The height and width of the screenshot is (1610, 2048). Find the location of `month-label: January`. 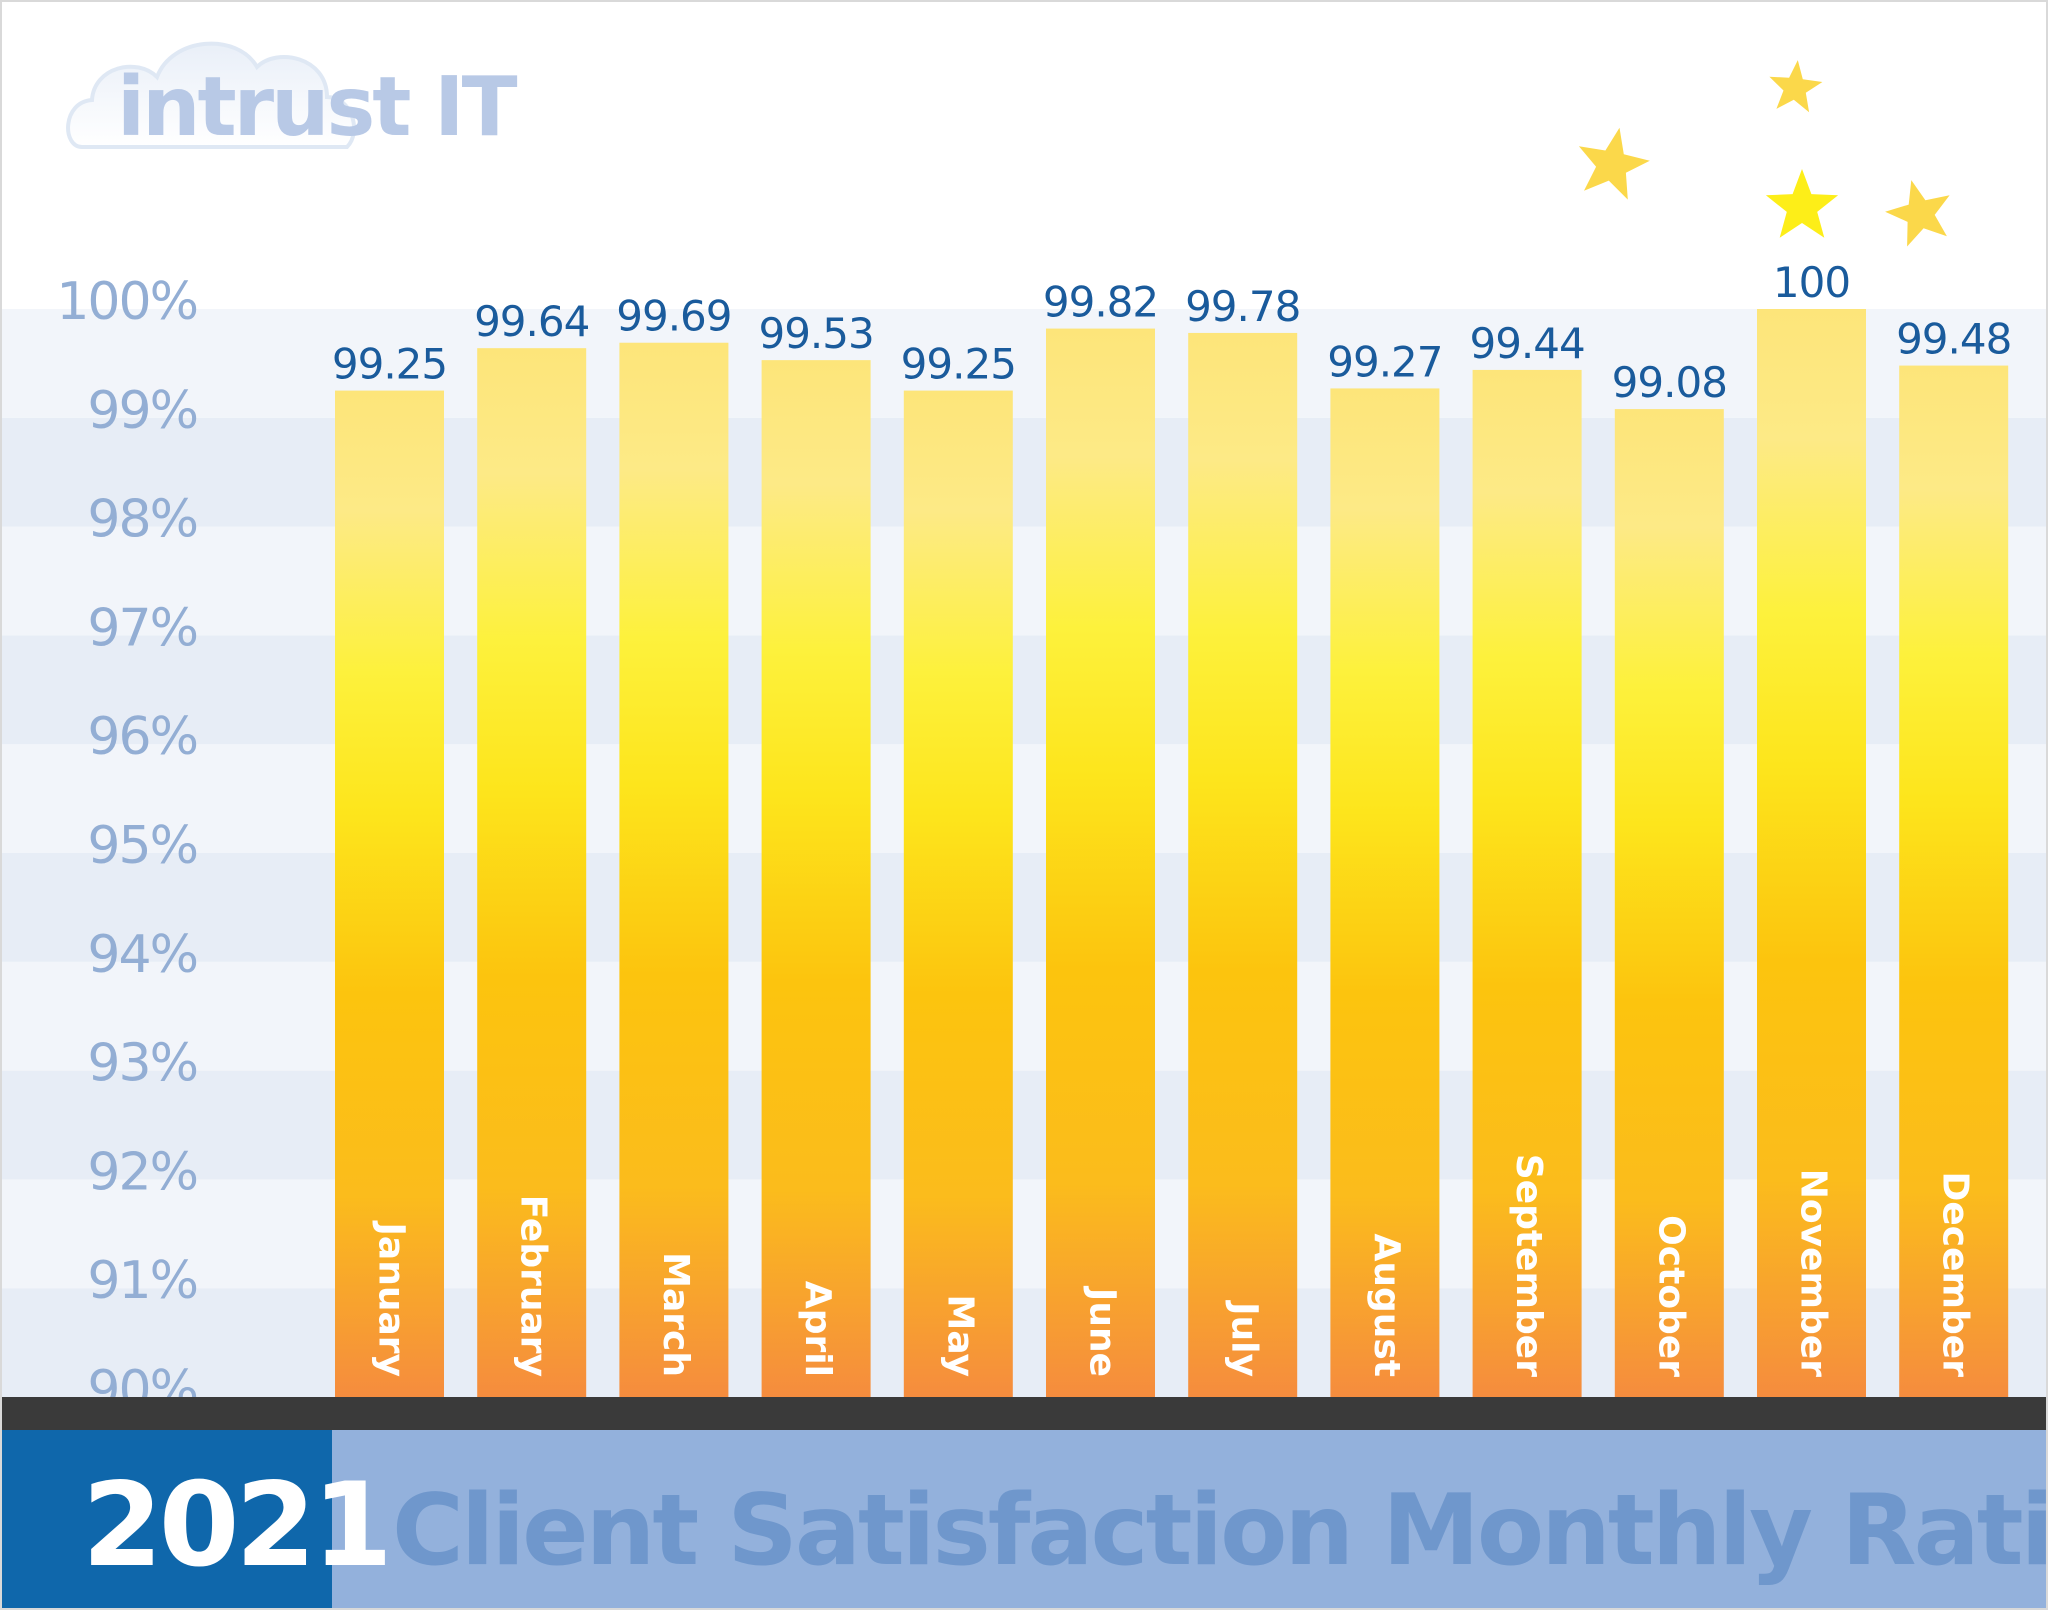

month-label: January is located at coordinates (391, 1298).